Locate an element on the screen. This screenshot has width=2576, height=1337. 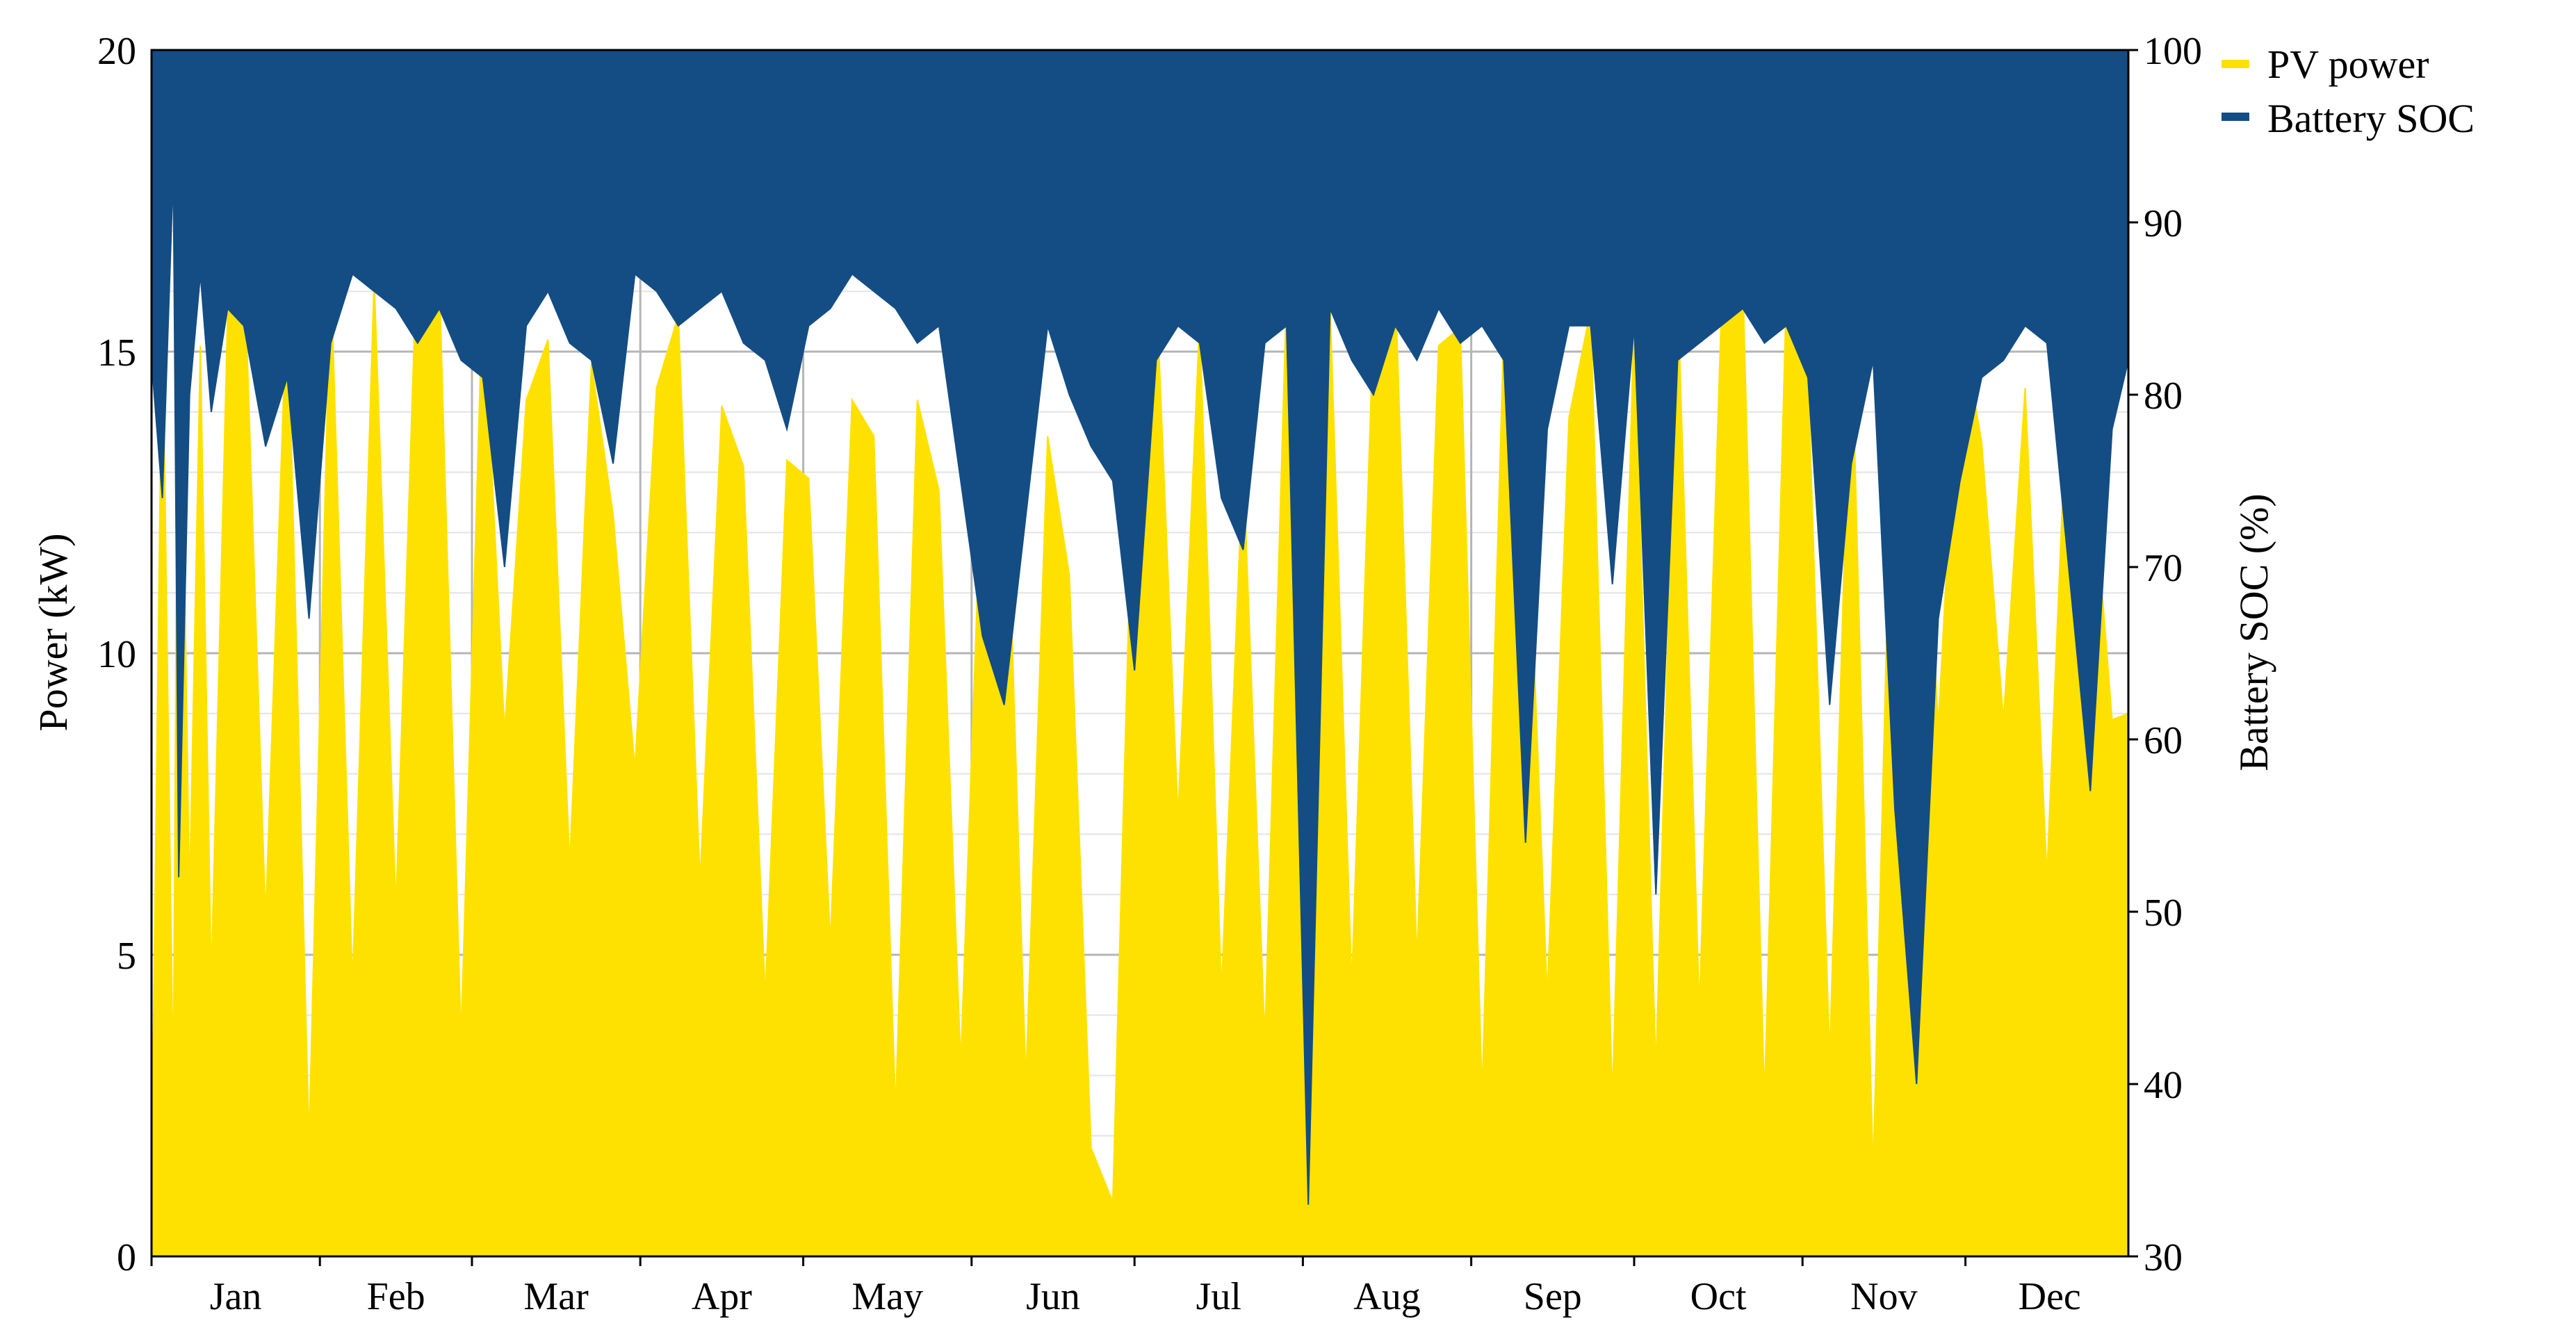
x-tick-label: Aug is located at coordinates (1386, 1296).